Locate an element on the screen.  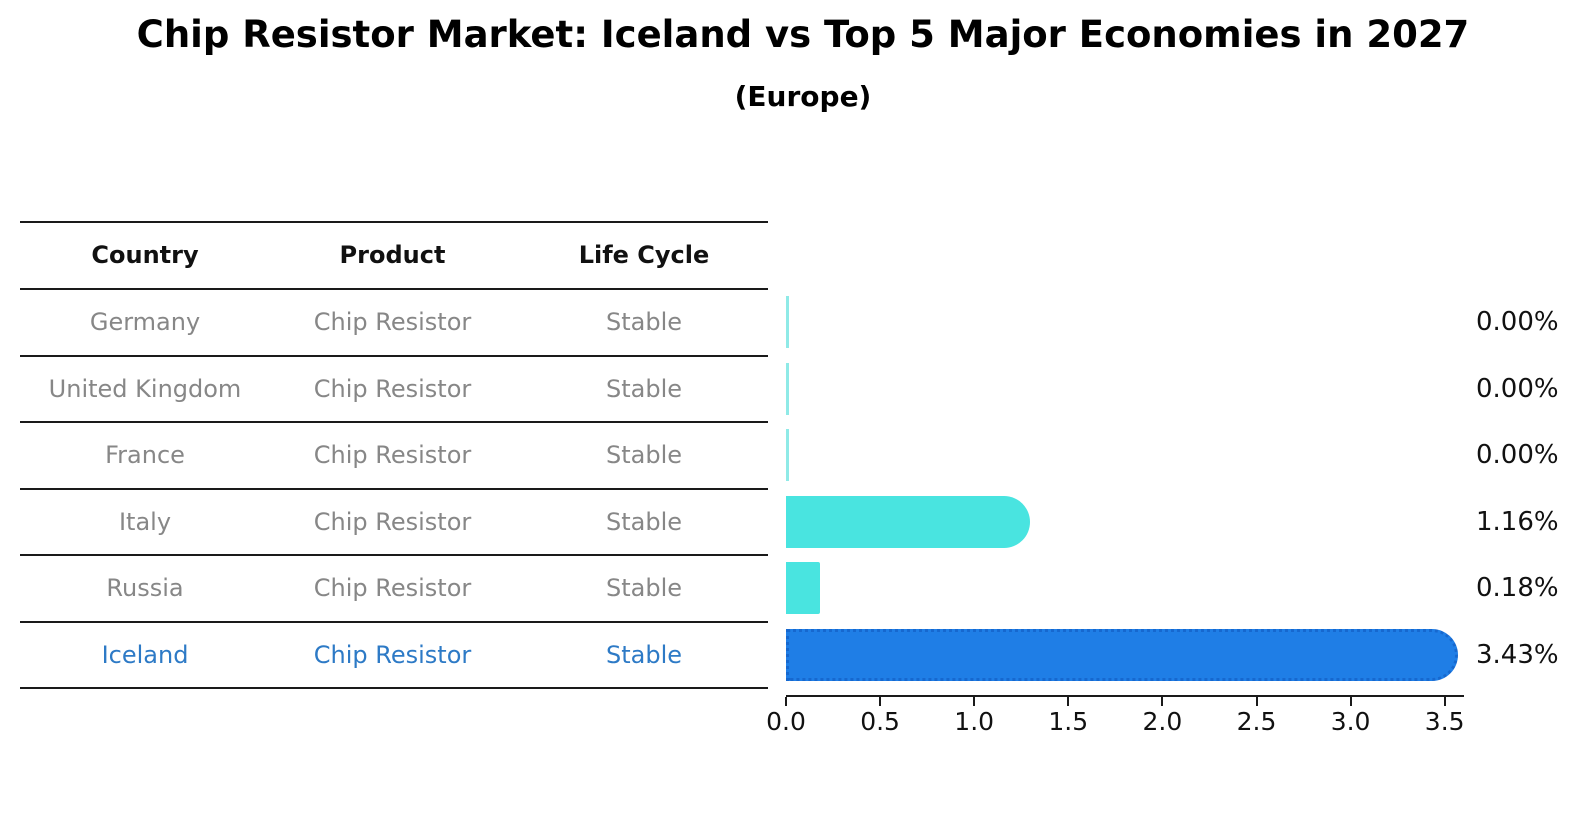
column-header-product: Product is located at coordinates (392, 255).